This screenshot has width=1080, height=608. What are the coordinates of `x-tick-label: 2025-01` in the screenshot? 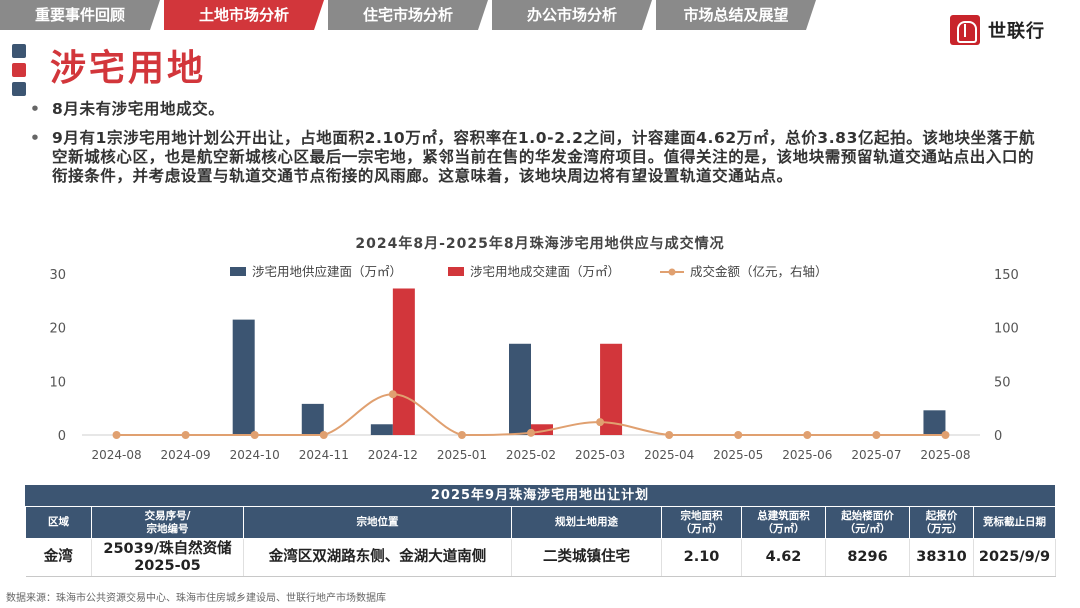 It's located at (462, 455).